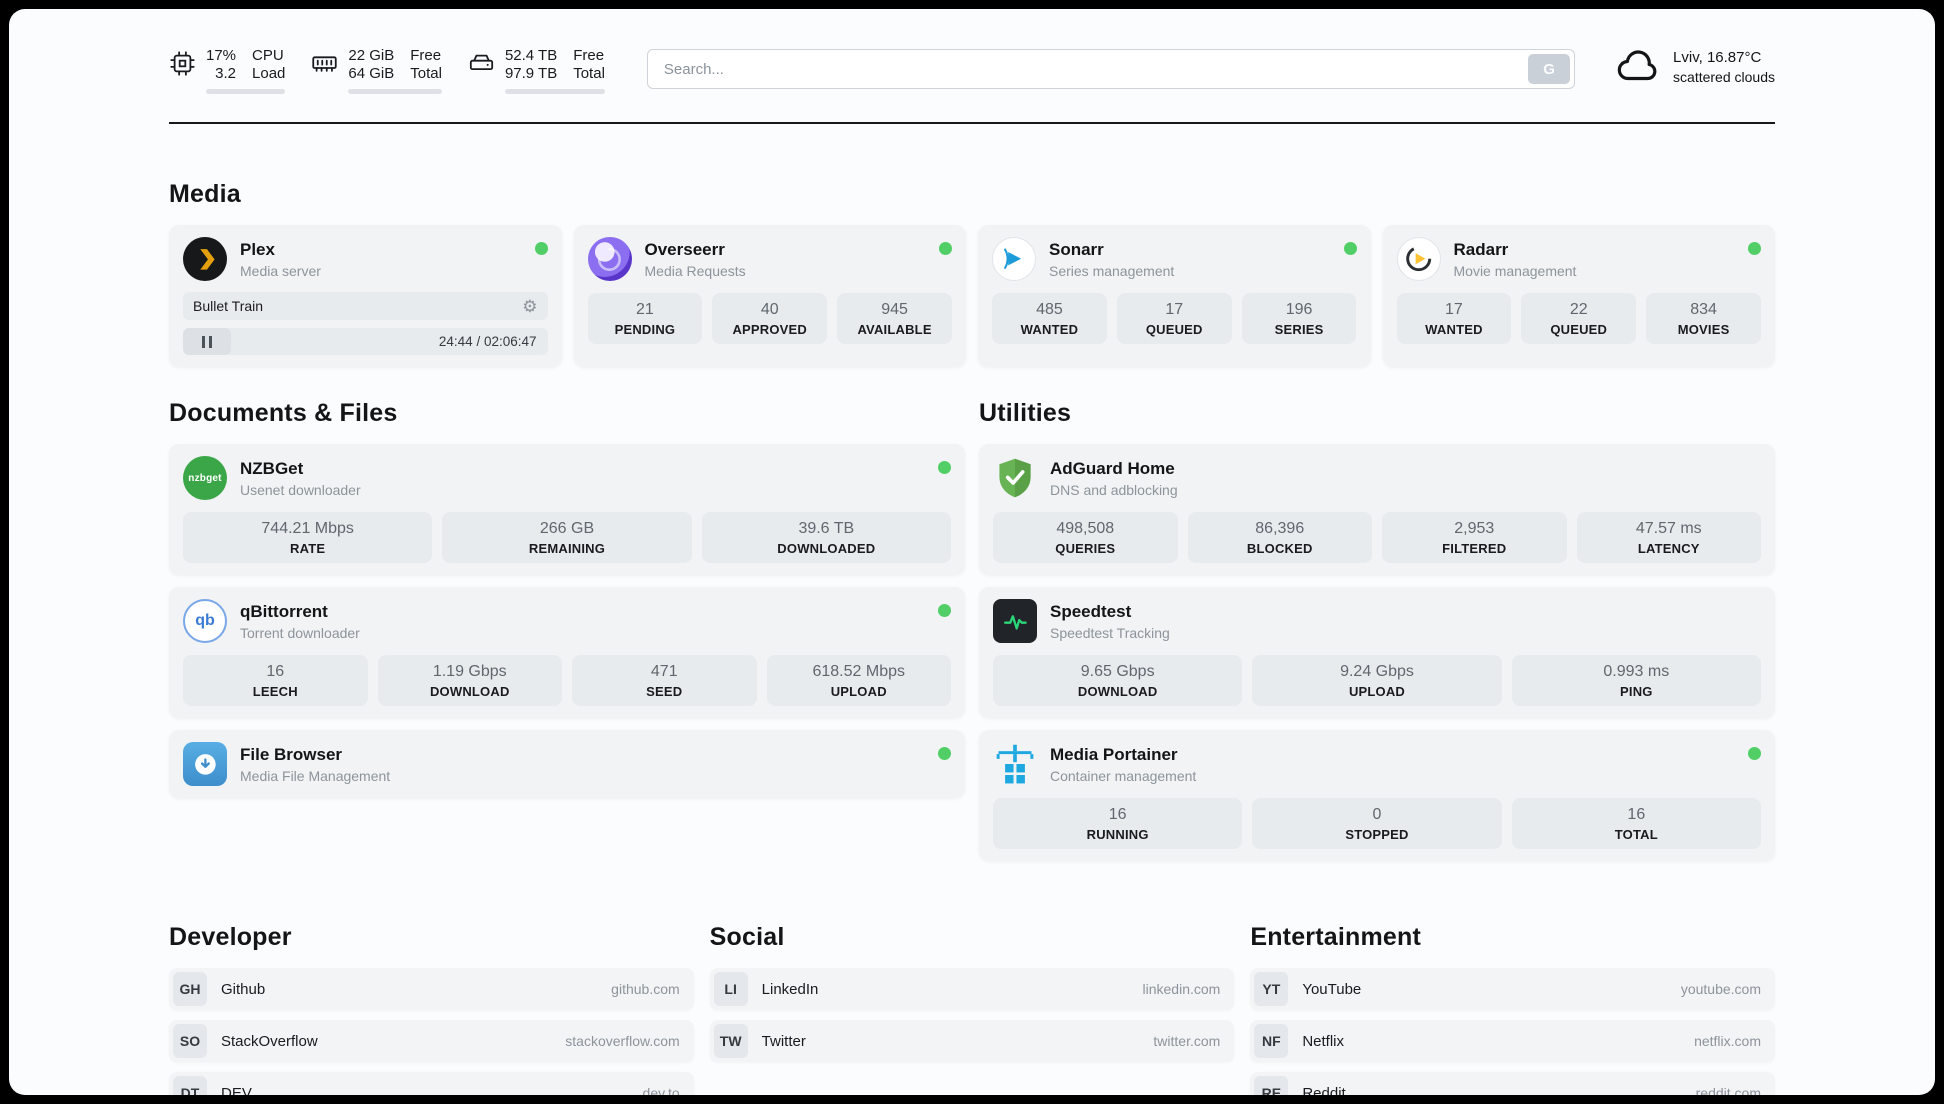 The image size is (1944, 1104). Describe the element at coordinates (1323, 1041) in the screenshot. I see `bookmark-name: Netflix` at that location.